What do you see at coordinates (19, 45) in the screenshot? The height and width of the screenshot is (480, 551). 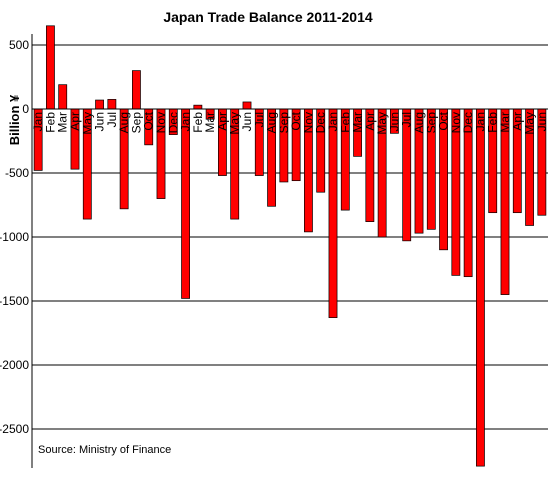 I see `y-tick-label: 500` at bounding box center [19, 45].